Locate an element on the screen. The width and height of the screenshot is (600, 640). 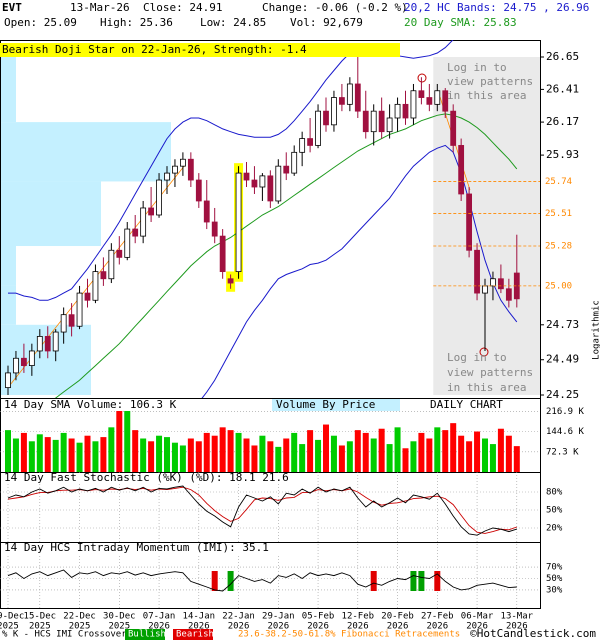
volume-title-bg is located at coordinates (270, 405).